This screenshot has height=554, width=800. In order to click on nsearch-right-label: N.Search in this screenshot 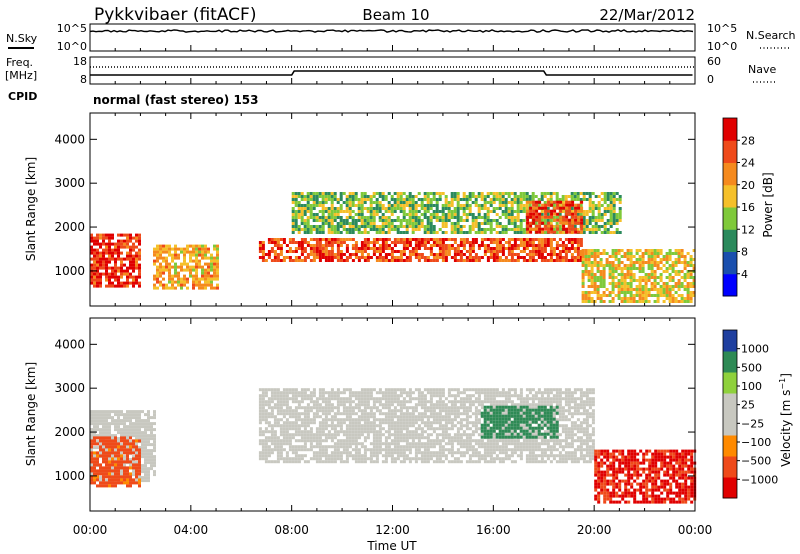, I will do `click(771, 35)`.